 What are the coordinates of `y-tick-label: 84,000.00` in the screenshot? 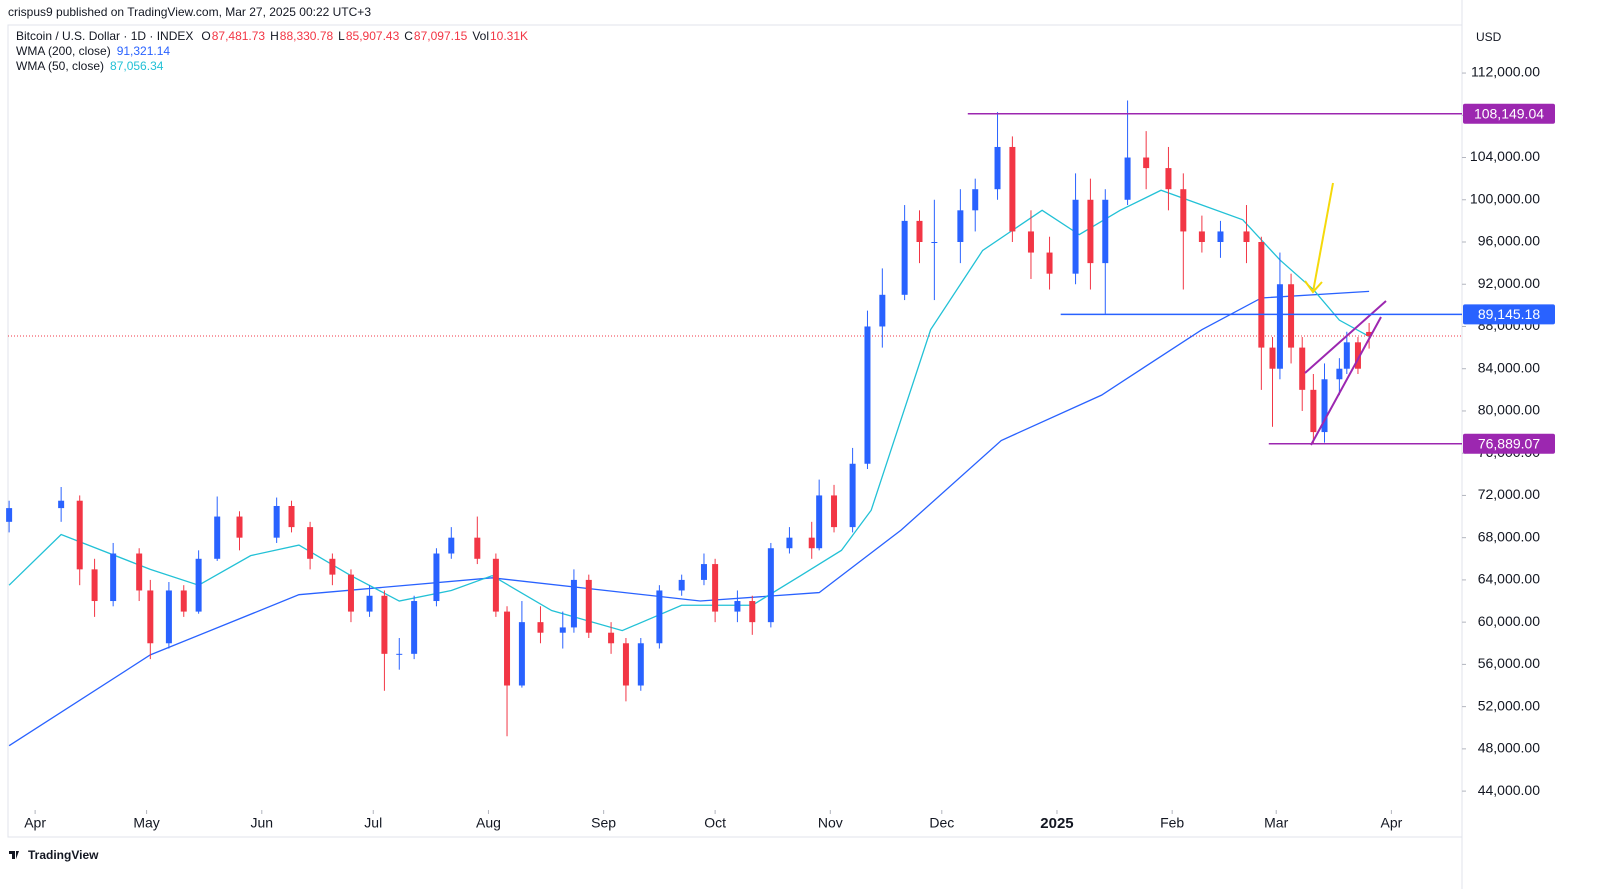 It's located at (1509, 367).